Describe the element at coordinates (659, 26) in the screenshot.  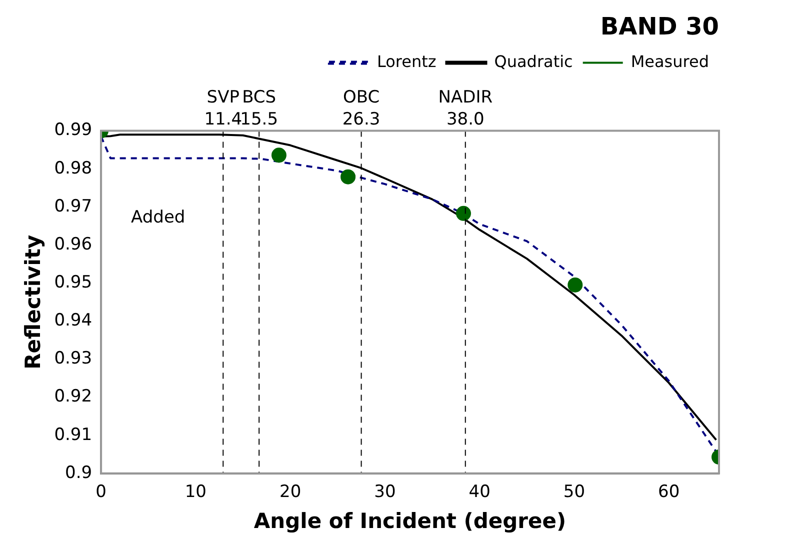
I see `chart-title: BAND 30` at that location.